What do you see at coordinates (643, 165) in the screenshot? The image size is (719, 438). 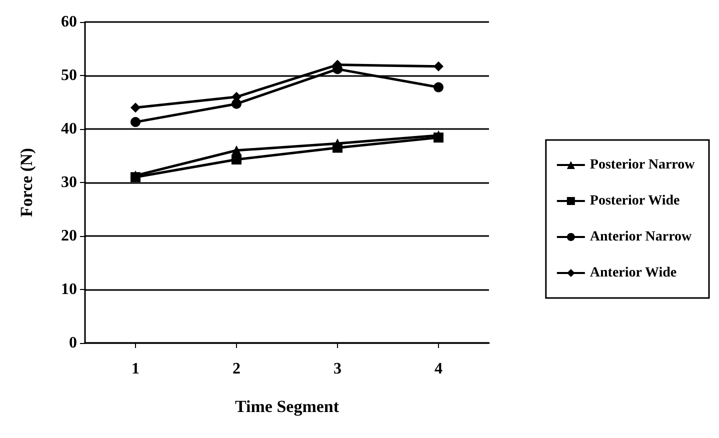 I see `legend-label: Posterior Narrow` at bounding box center [643, 165].